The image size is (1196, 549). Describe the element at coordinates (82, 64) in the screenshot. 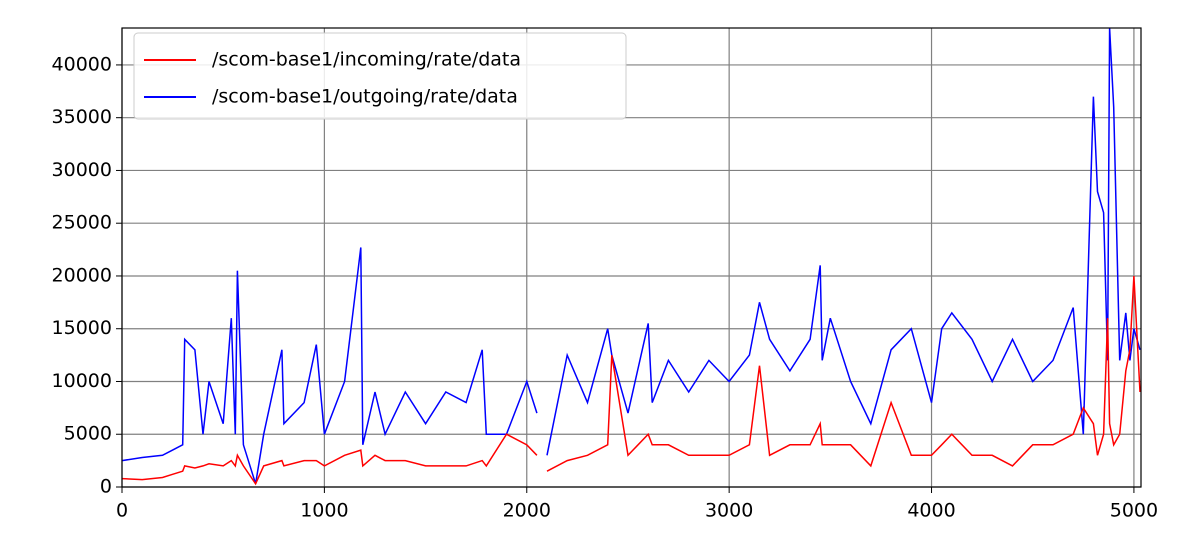

I see `y-tick-label: 40000` at that location.